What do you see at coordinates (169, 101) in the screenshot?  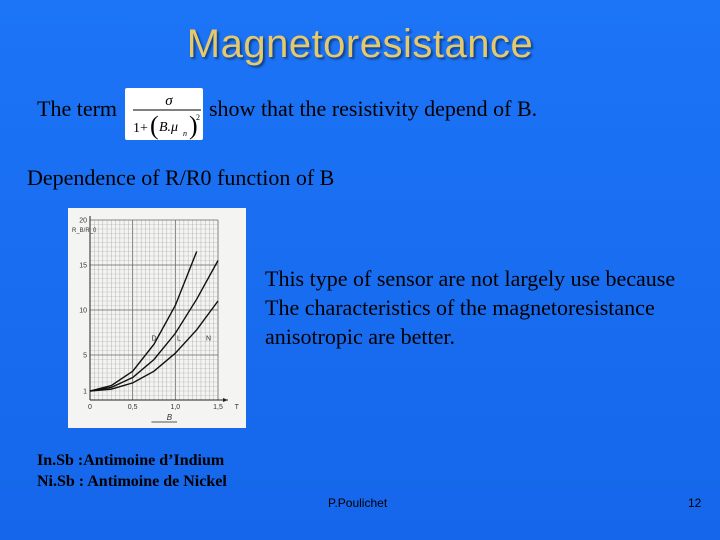 I see `formula-numerator: σ` at bounding box center [169, 101].